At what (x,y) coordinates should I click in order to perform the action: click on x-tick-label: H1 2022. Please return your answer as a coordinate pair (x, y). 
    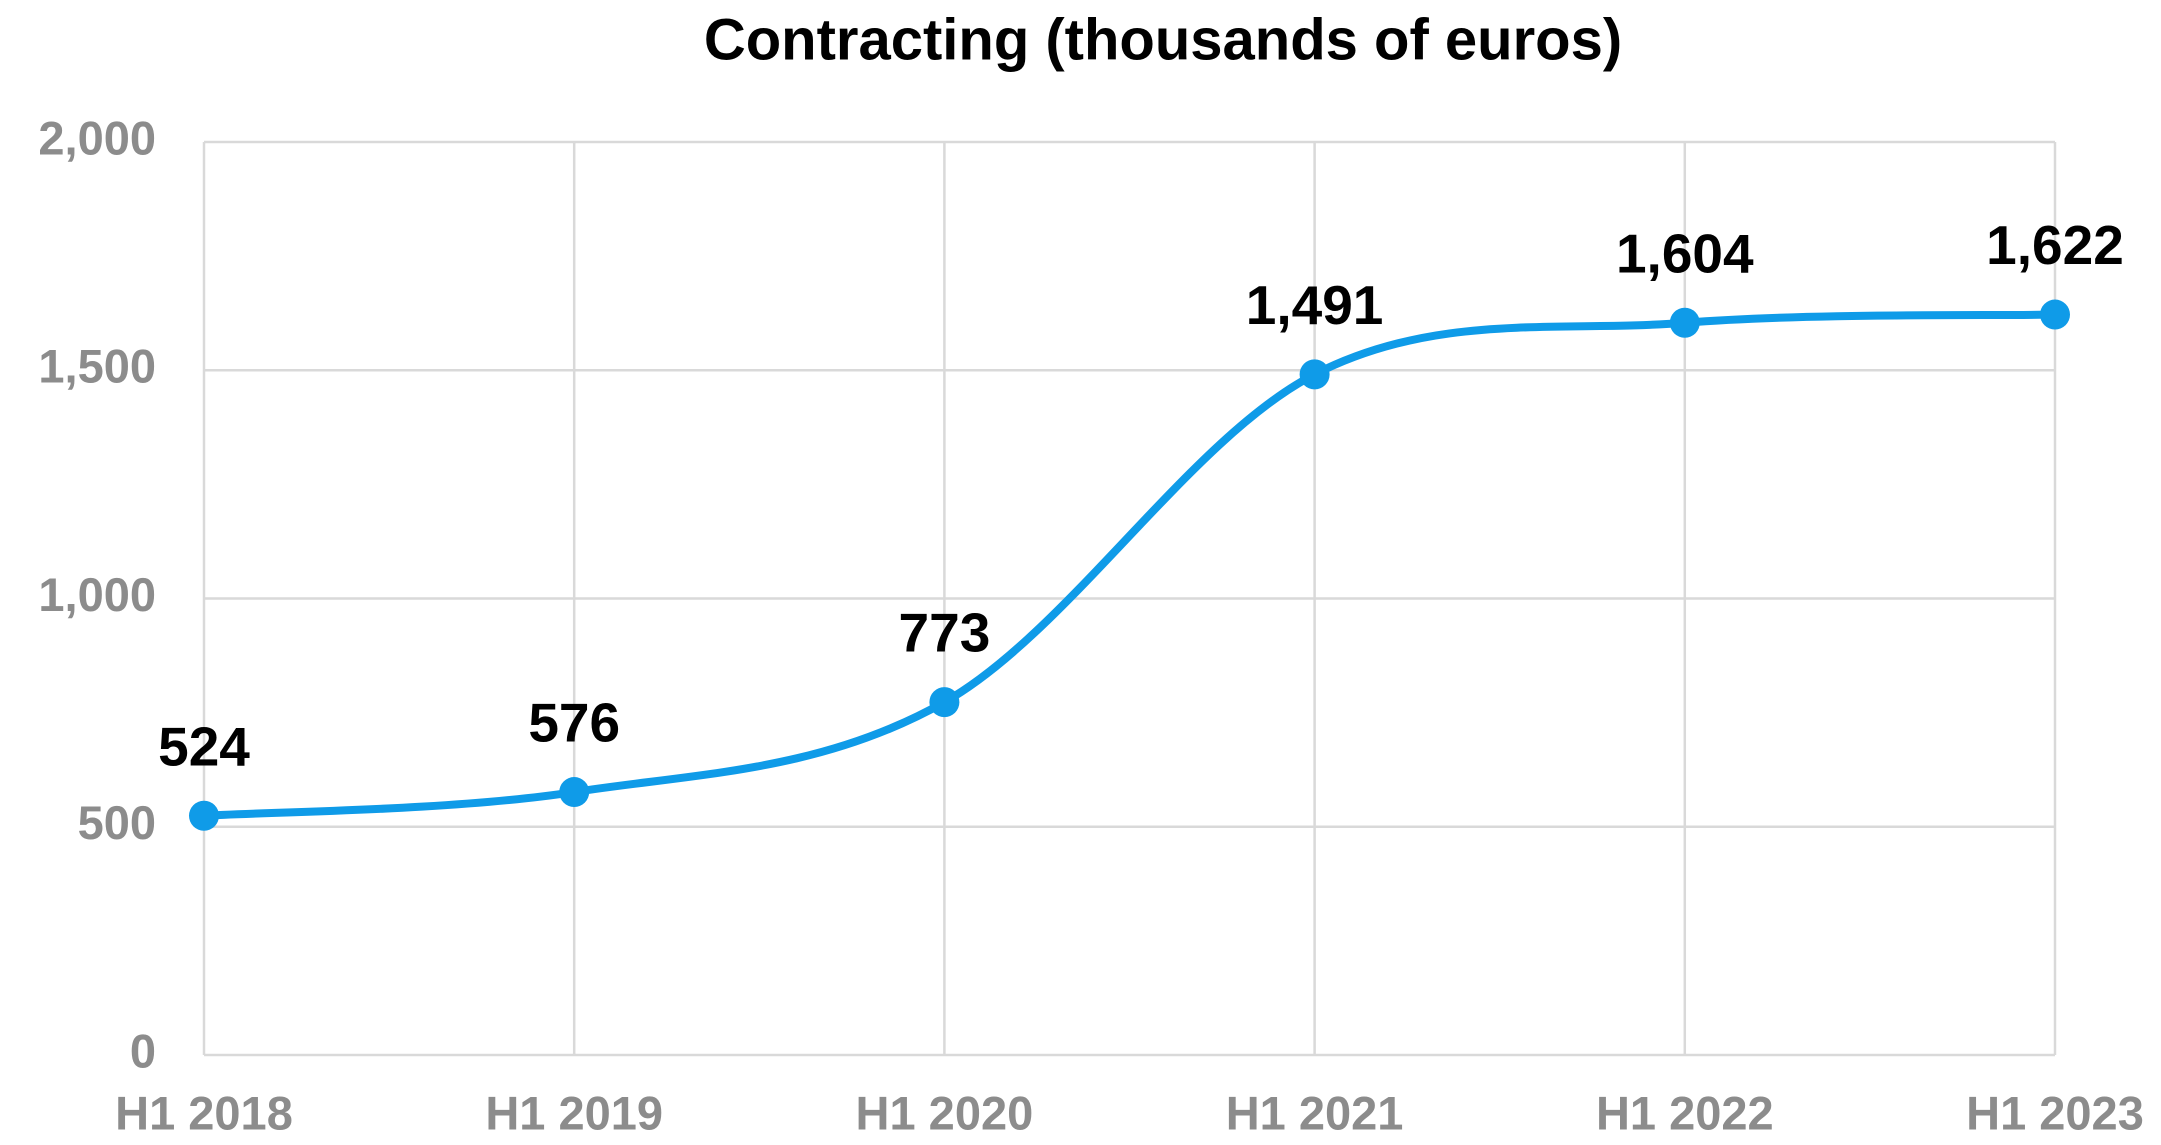
    Looking at the image, I should click on (1685, 1112).